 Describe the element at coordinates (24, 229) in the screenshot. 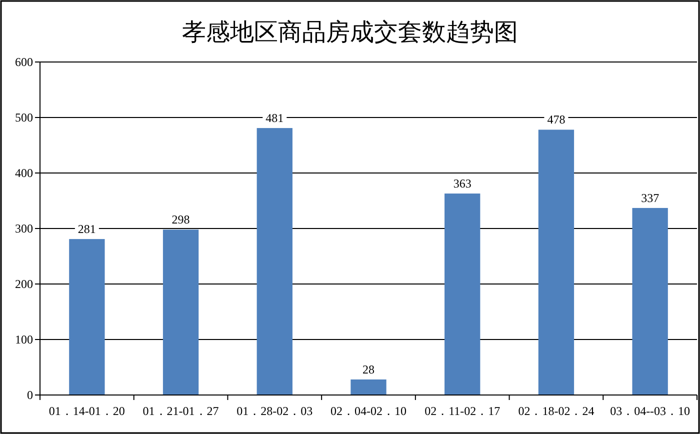

I see `y-tick-label: 300` at that location.